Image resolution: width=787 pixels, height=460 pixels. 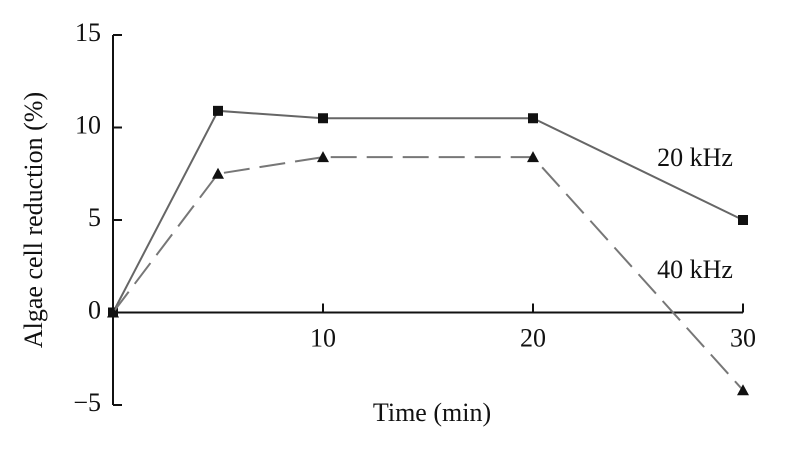 What do you see at coordinates (743, 337) in the screenshot?
I see `x-tick-label: 30` at bounding box center [743, 337].